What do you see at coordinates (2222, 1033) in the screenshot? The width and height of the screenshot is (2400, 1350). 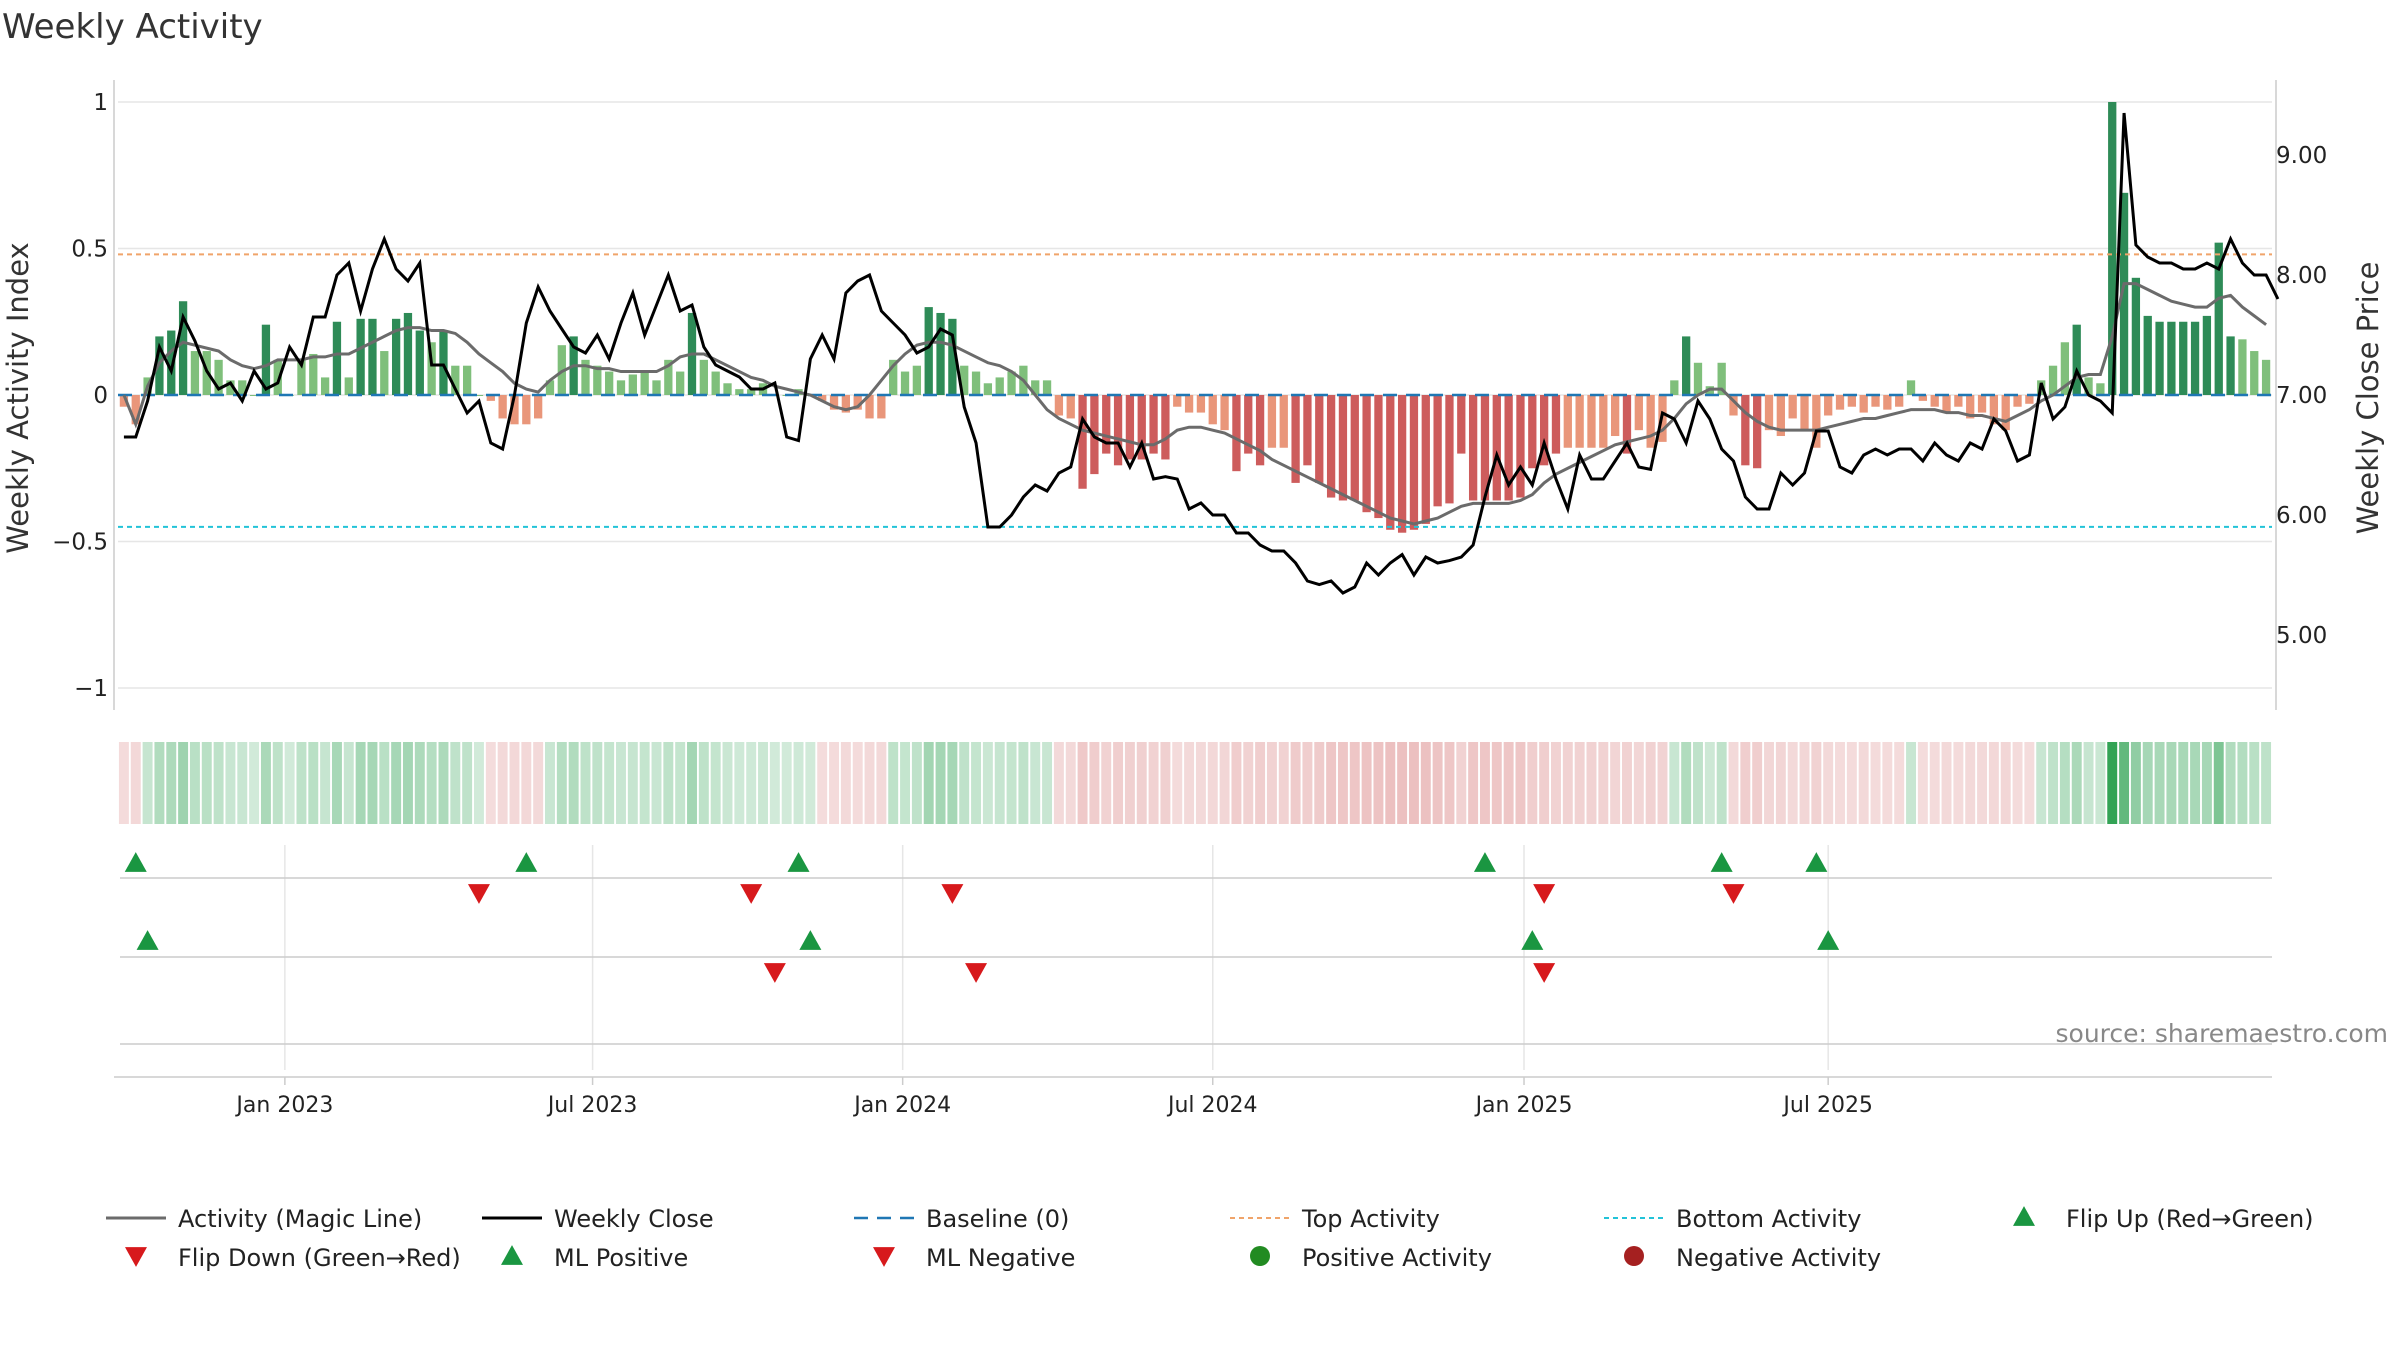 I see `source-credit: source: sharemaestro.com` at bounding box center [2222, 1033].